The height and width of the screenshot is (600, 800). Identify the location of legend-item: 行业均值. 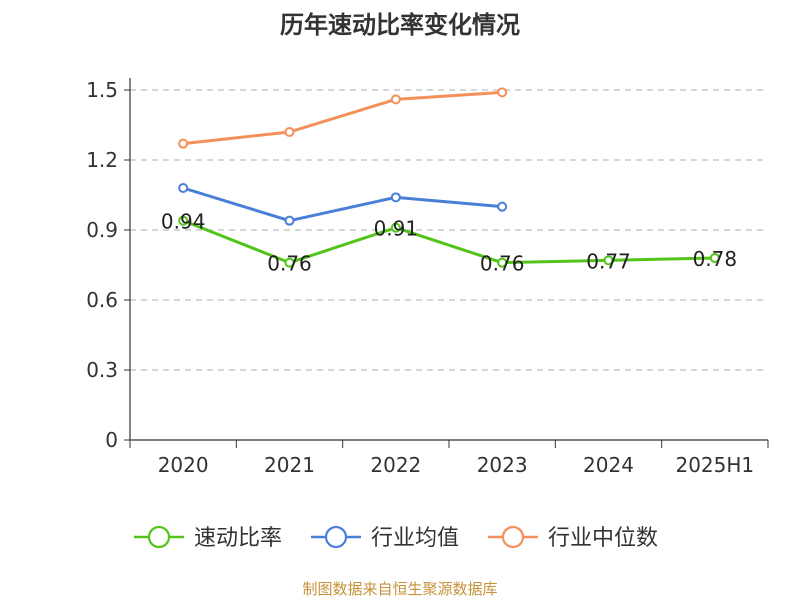
(385, 538).